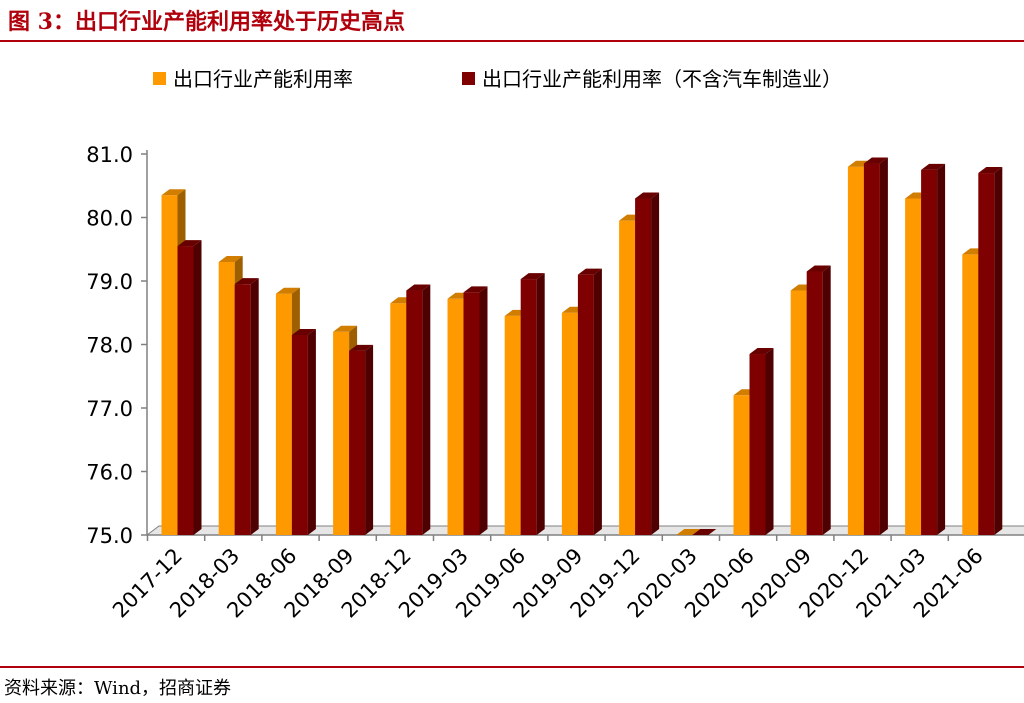  Describe the element at coordinates (109, 282) in the screenshot. I see `y-tick-label: 79.0` at that location.